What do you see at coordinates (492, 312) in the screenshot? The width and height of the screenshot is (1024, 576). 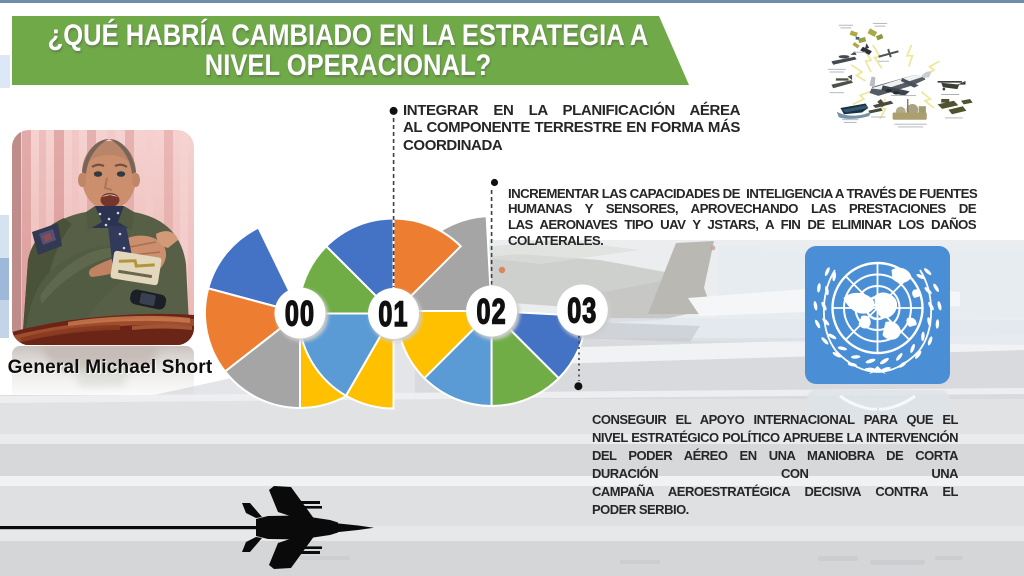 I see `svg-text: 02` at bounding box center [492, 312].